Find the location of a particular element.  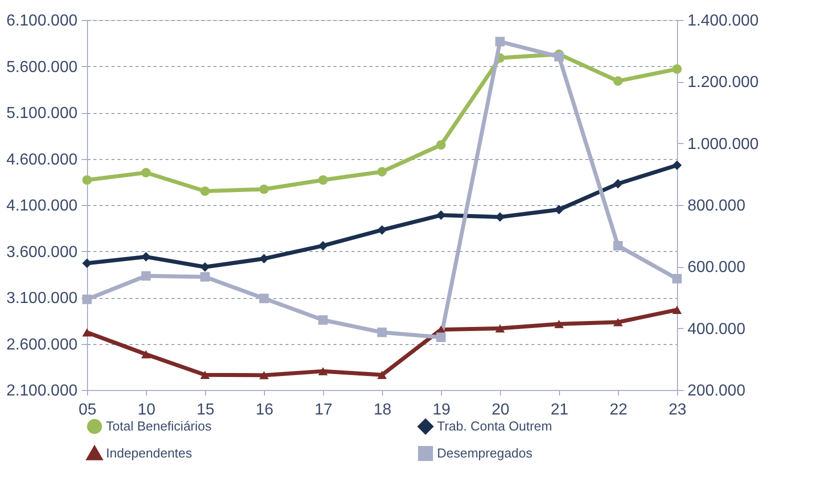

x-tick-label: 23 is located at coordinates (677, 410).